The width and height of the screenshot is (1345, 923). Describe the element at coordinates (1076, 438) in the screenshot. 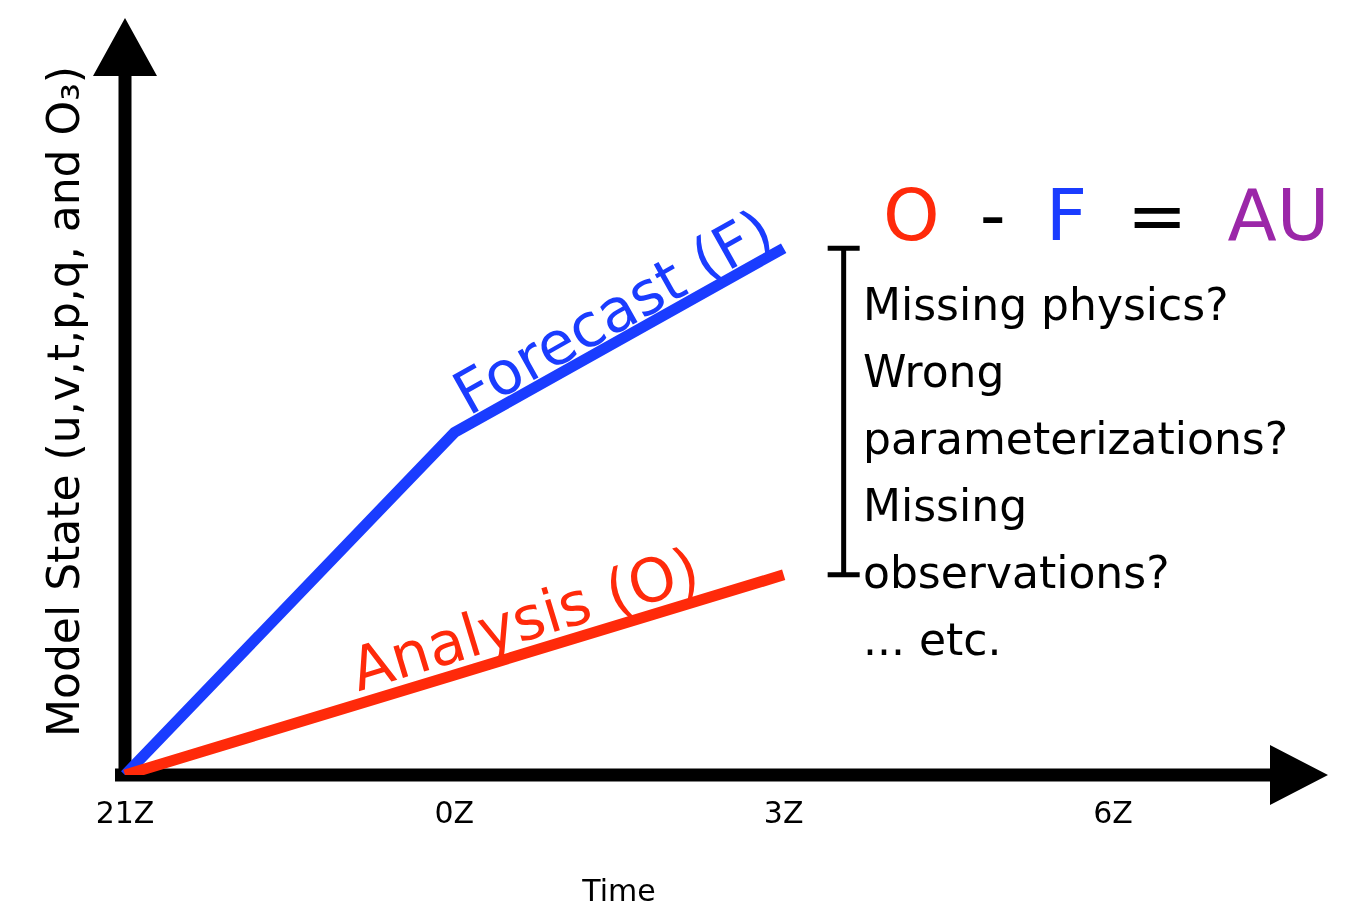

I see `annotation: parameterizations?` at that location.